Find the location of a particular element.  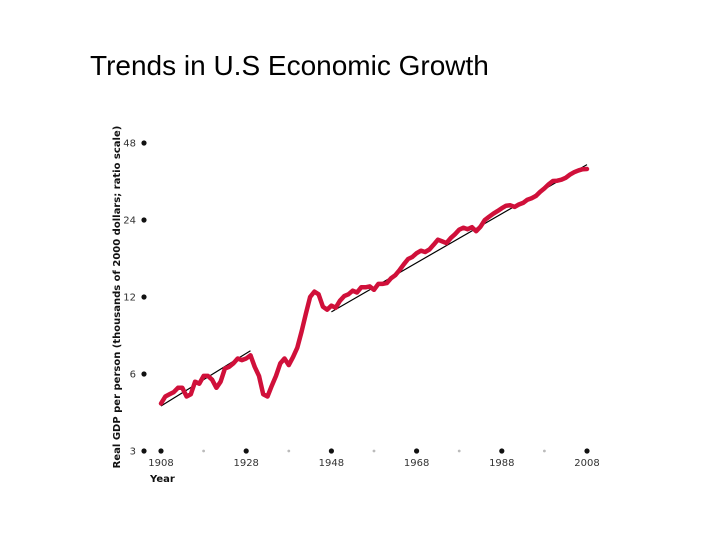

y-tick-label-48: 48 is located at coordinates (129, 144).